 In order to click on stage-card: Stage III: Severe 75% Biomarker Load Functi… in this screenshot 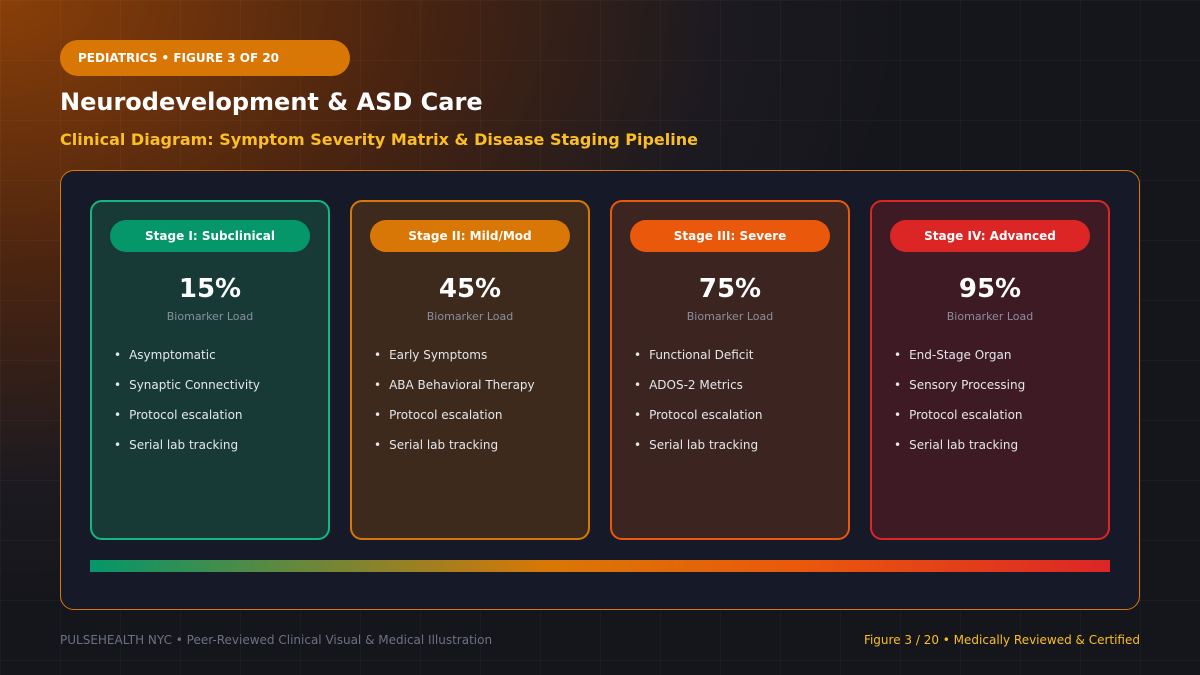, I will do `click(730, 370)`.